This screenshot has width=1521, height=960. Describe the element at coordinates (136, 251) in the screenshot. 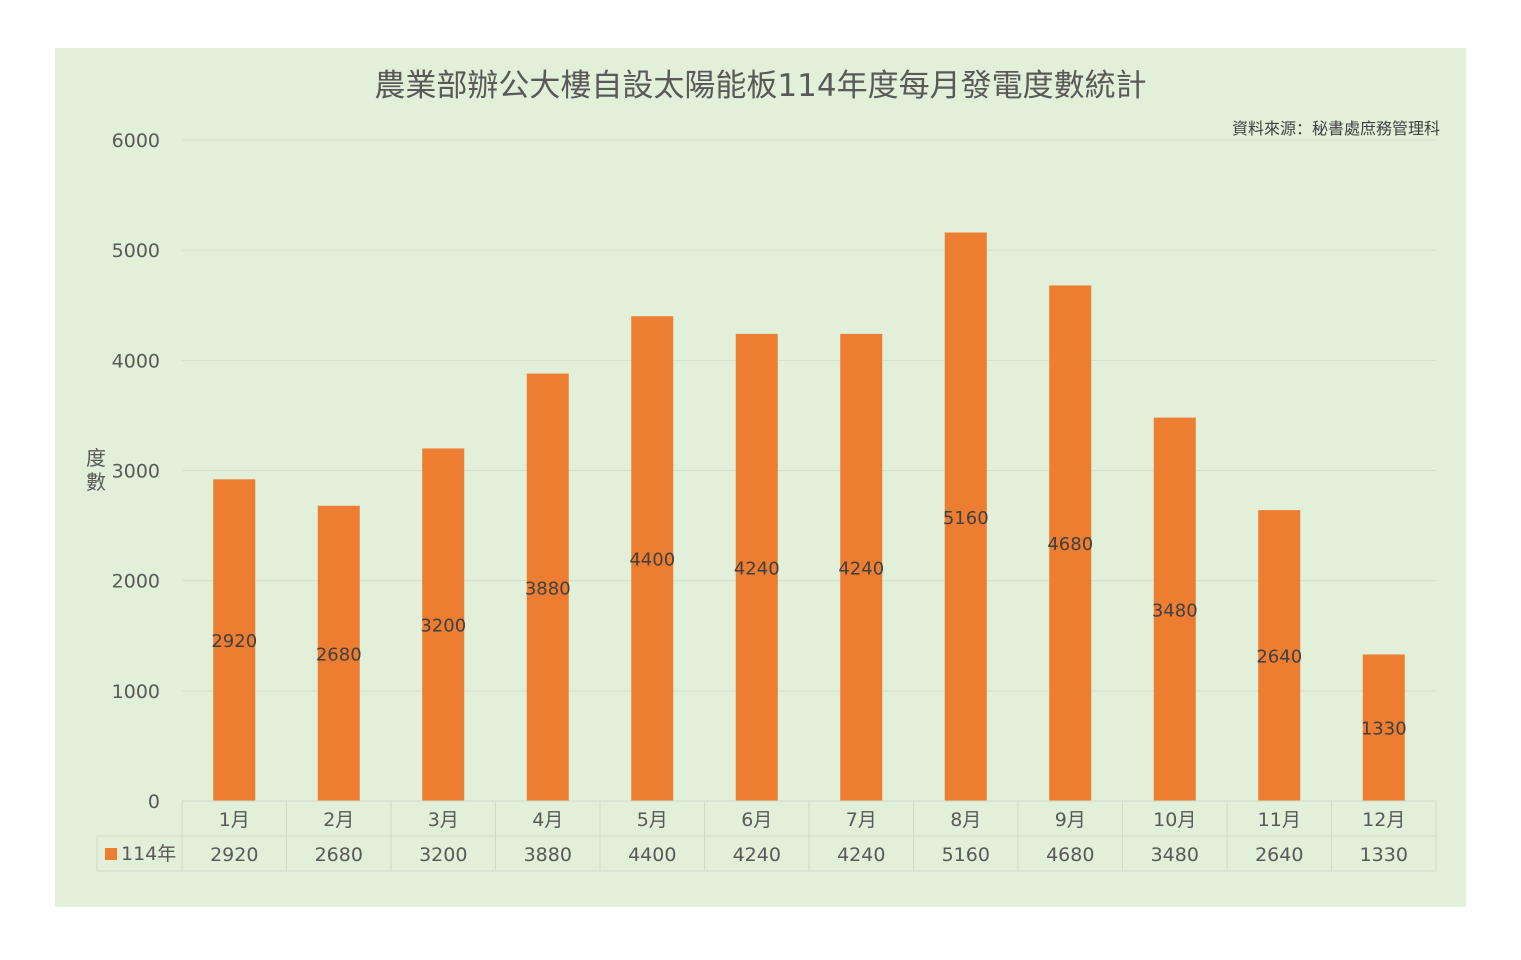

I see `y-tick-label: 5000` at that location.